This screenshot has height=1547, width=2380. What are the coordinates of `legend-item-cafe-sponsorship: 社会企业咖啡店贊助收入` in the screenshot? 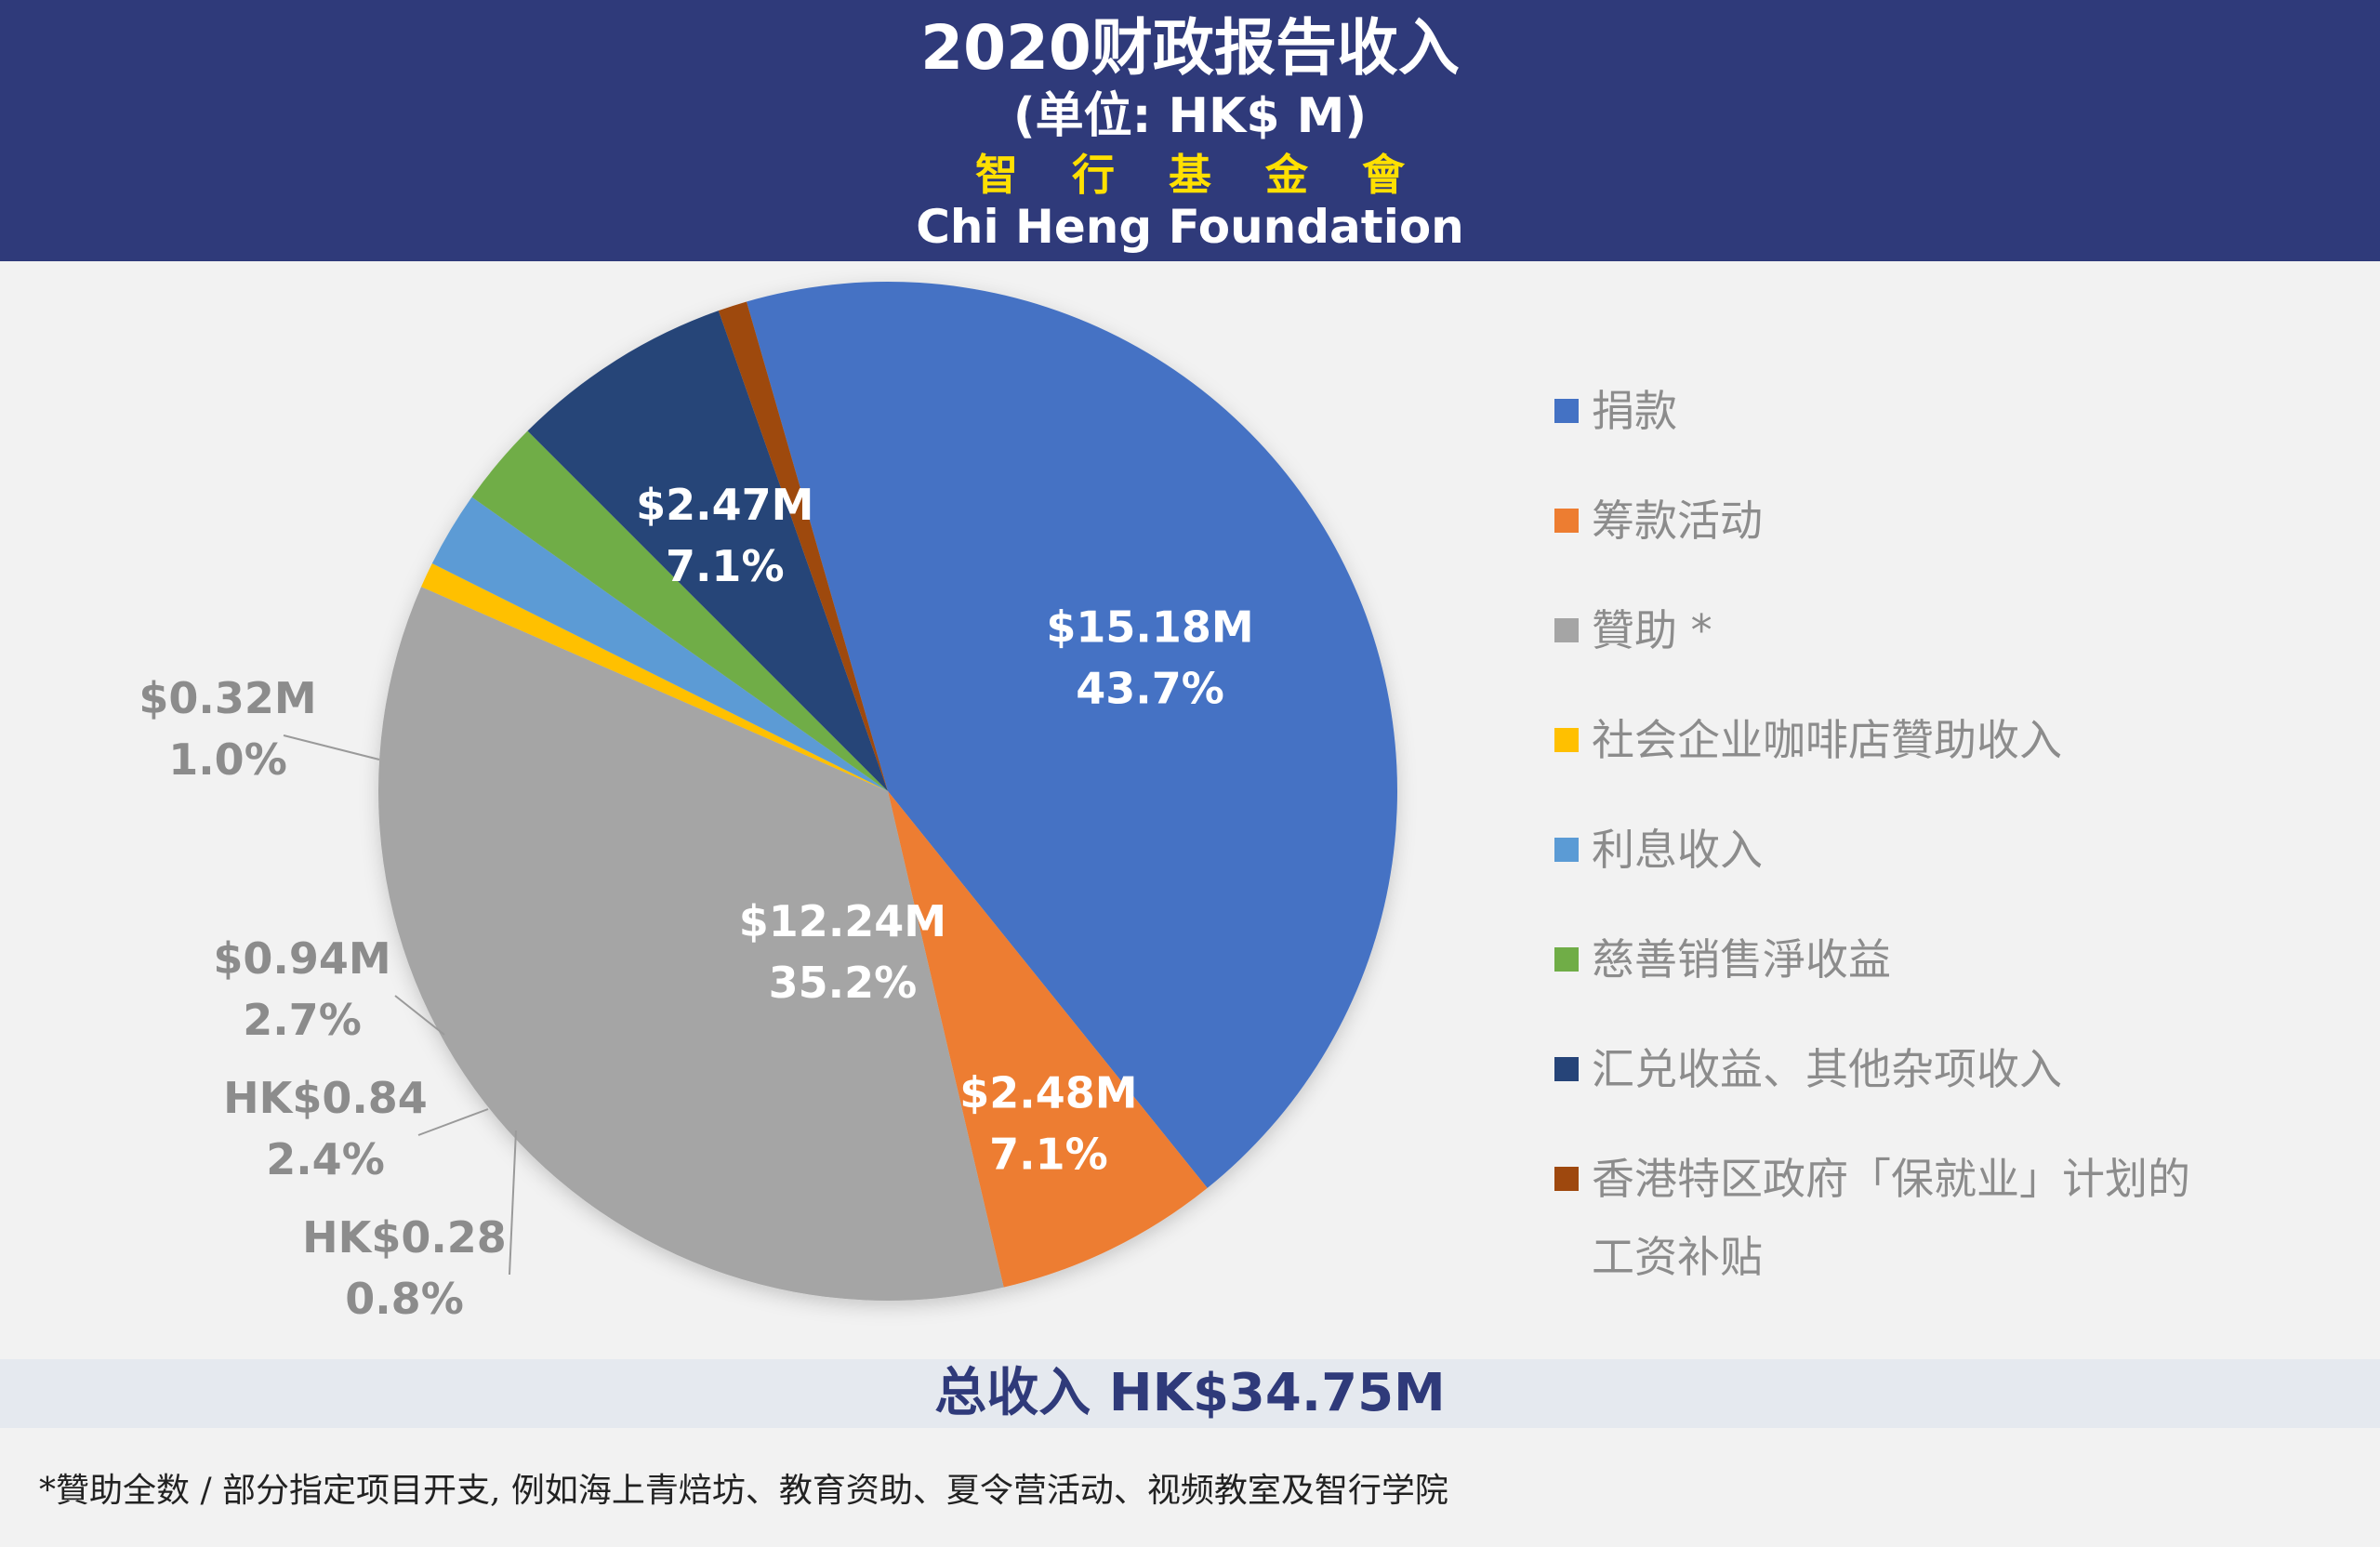 It's located at (1808, 740).